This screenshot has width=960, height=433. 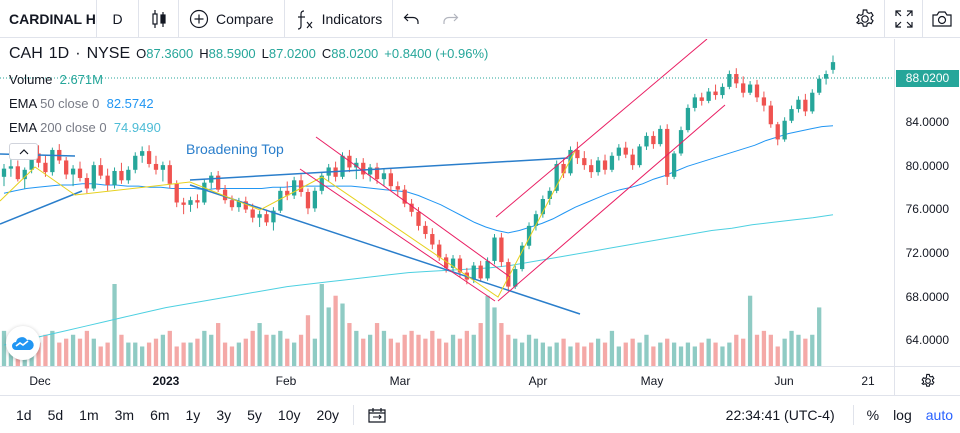 I want to click on range-1m: 1m, so click(x=89, y=414).